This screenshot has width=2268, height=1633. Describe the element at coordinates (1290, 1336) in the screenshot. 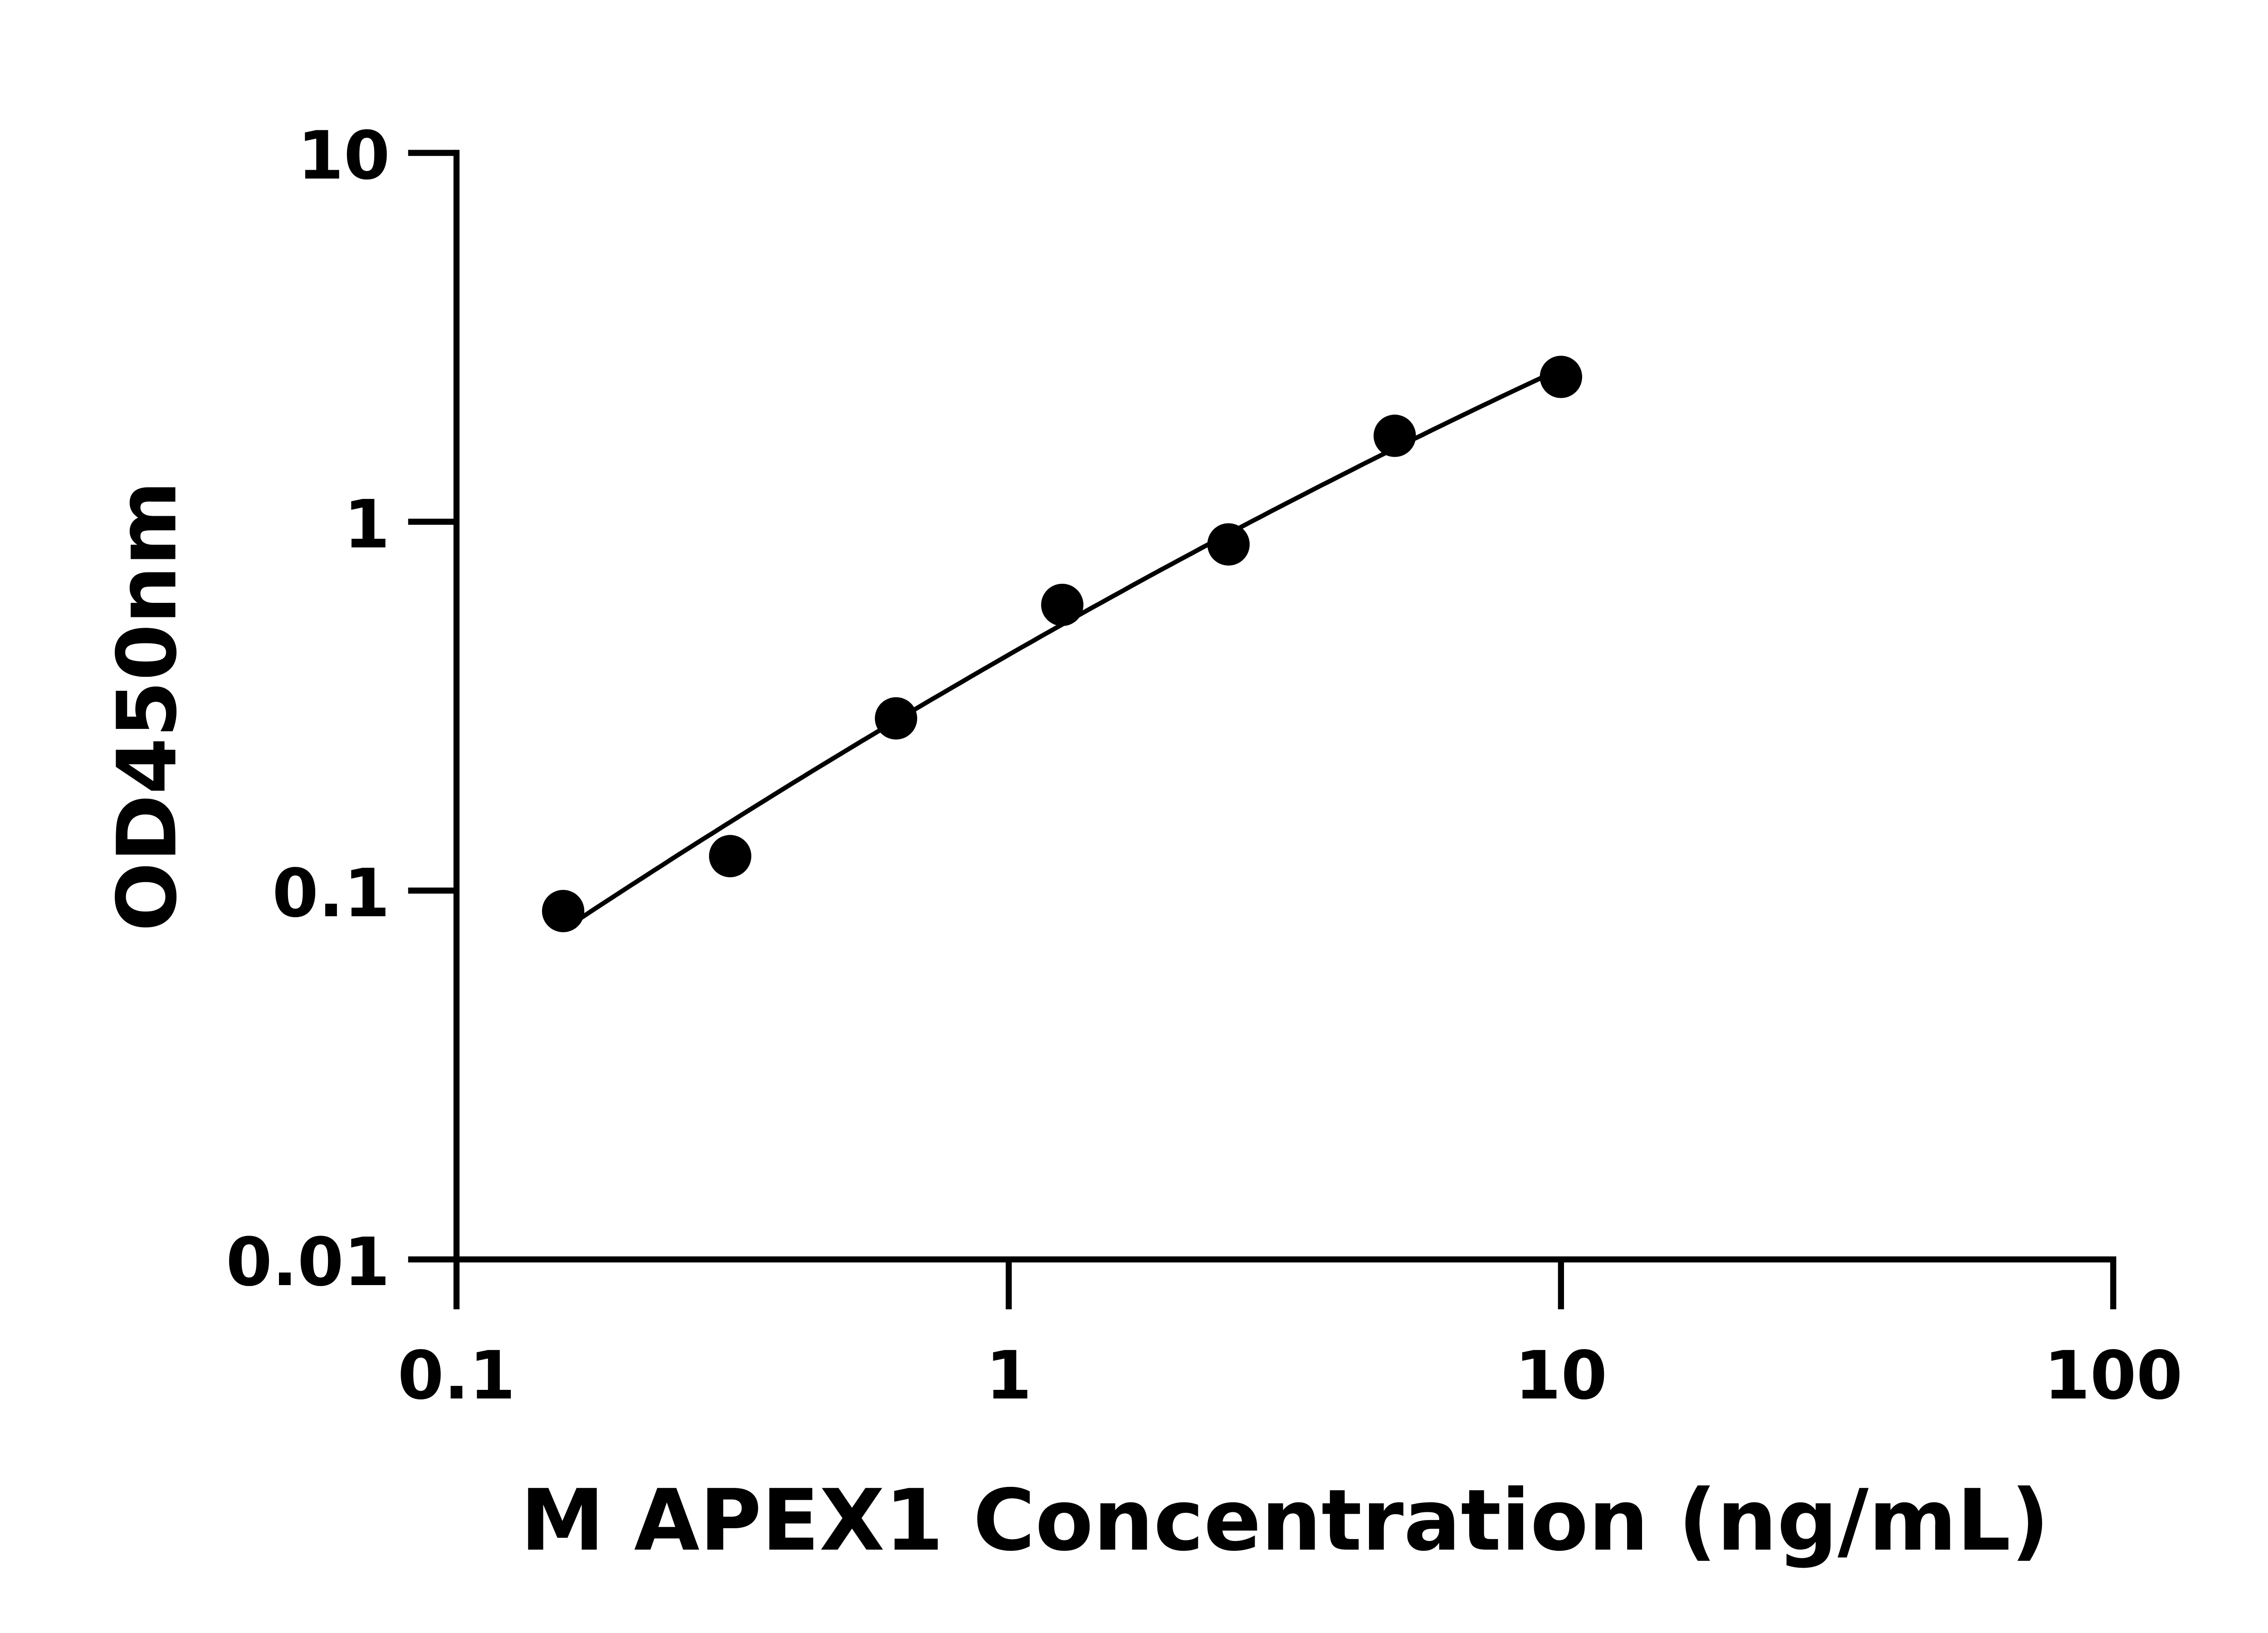

I see `x-ticks: 0.1 1 10 100` at that location.